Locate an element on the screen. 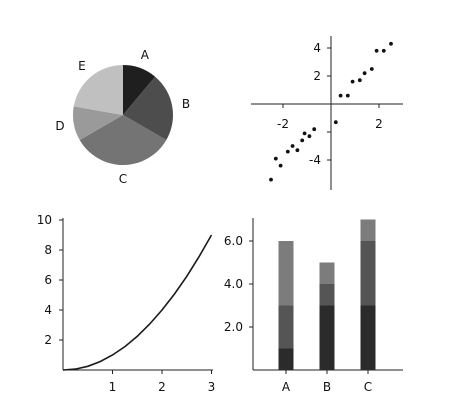  pie-slice-d is located at coordinates (98, 123).